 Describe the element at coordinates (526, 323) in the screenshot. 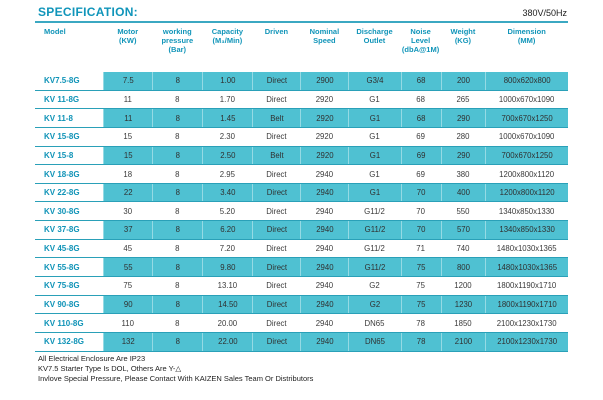

I see `cell-dimension: 2100x1230x1730` at that location.